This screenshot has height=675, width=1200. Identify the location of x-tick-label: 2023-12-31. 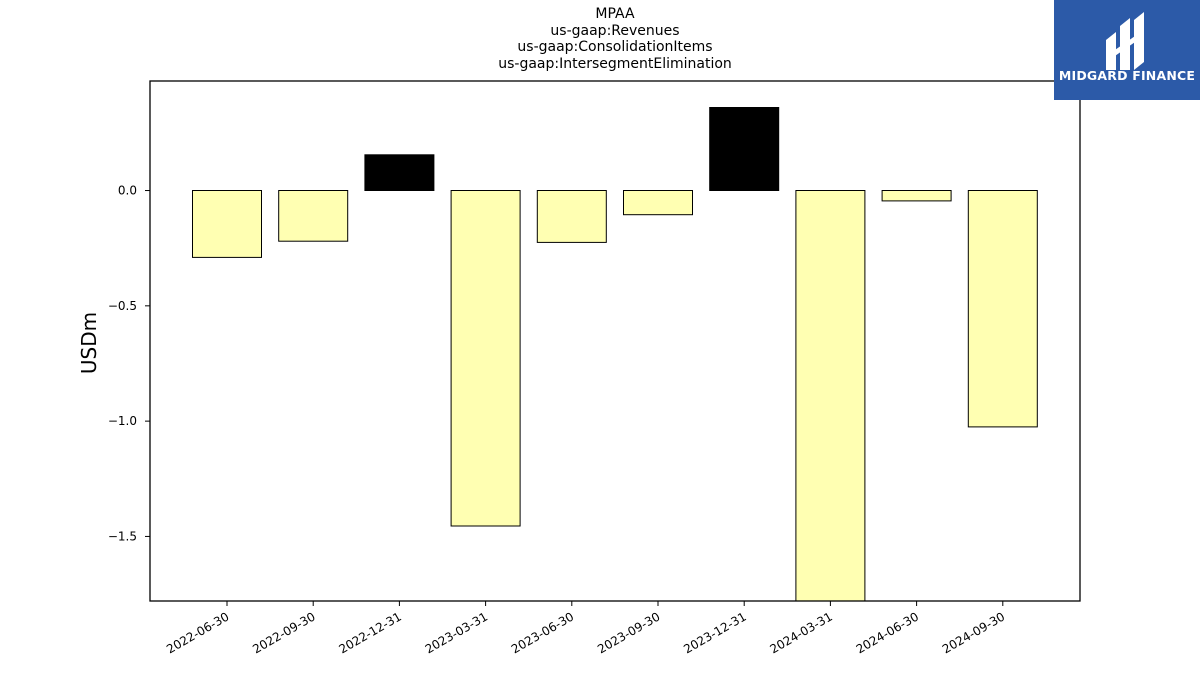
(714, 632).